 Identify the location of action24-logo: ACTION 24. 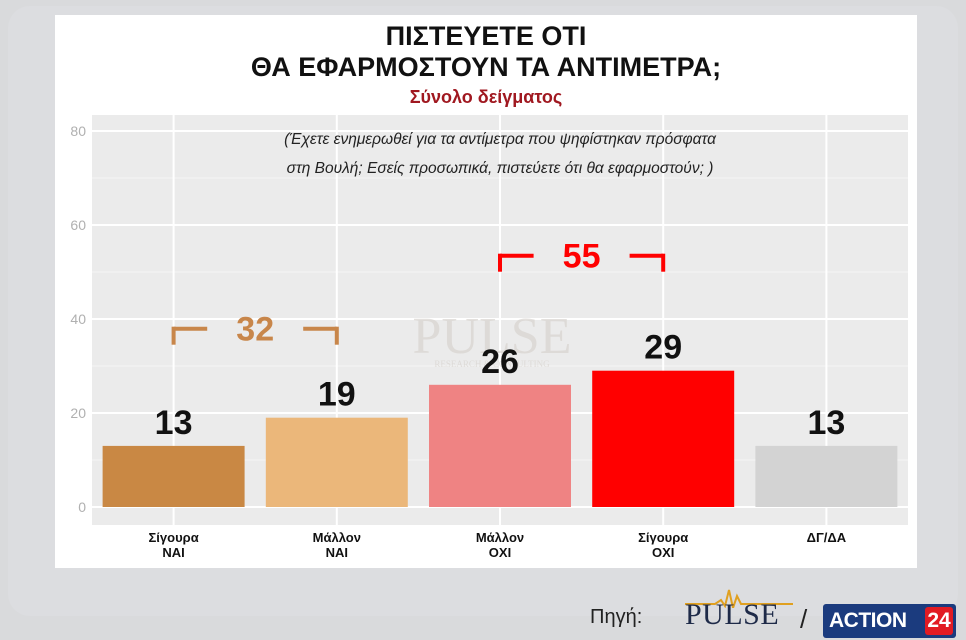
(889, 621).